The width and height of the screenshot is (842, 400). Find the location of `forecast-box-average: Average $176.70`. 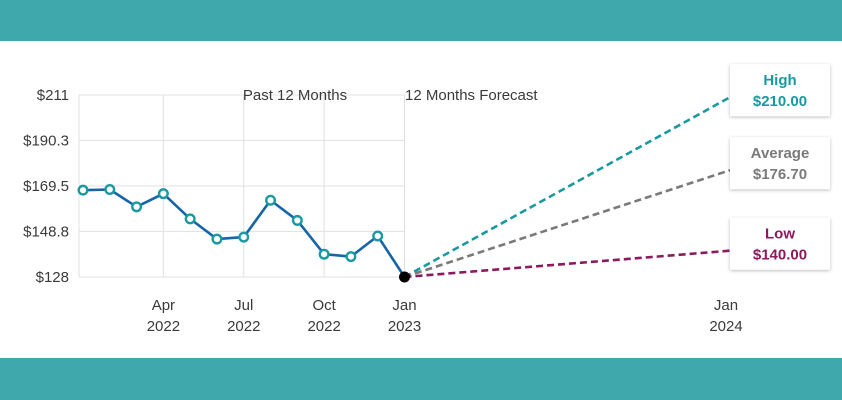

forecast-box-average: Average $176.70 is located at coordinates (780, 163).